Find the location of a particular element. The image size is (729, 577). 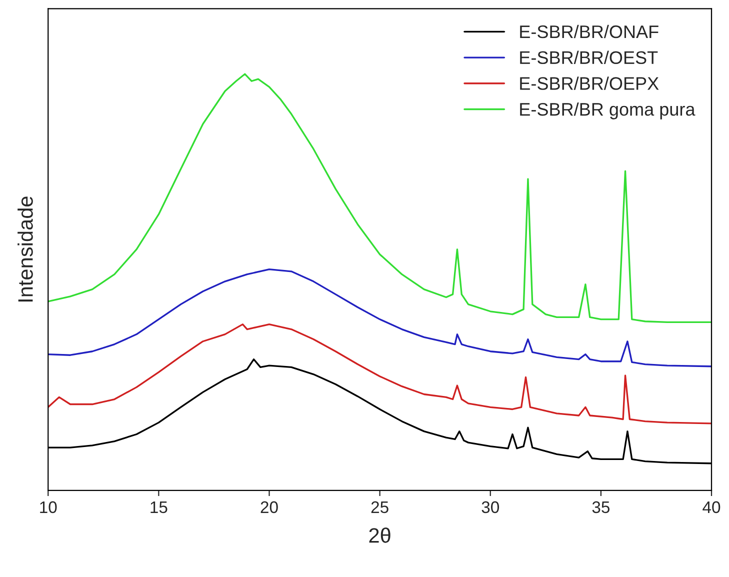

x-tick-label: 15 is located at coordinates (159, 507).